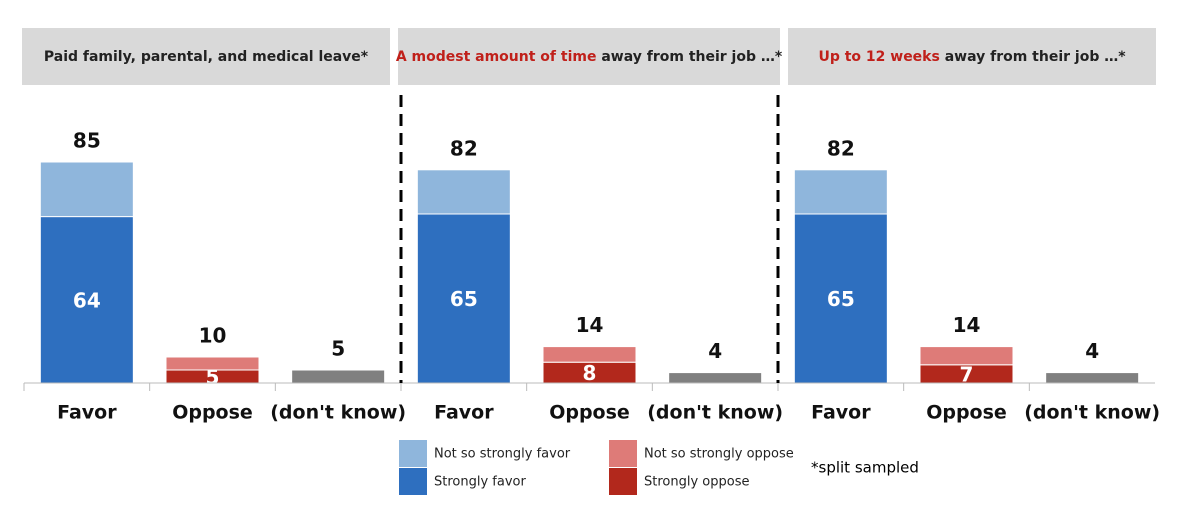 This screenshot has height=524, width=1200. I want to click on total-label: 85, so click(87, 141).